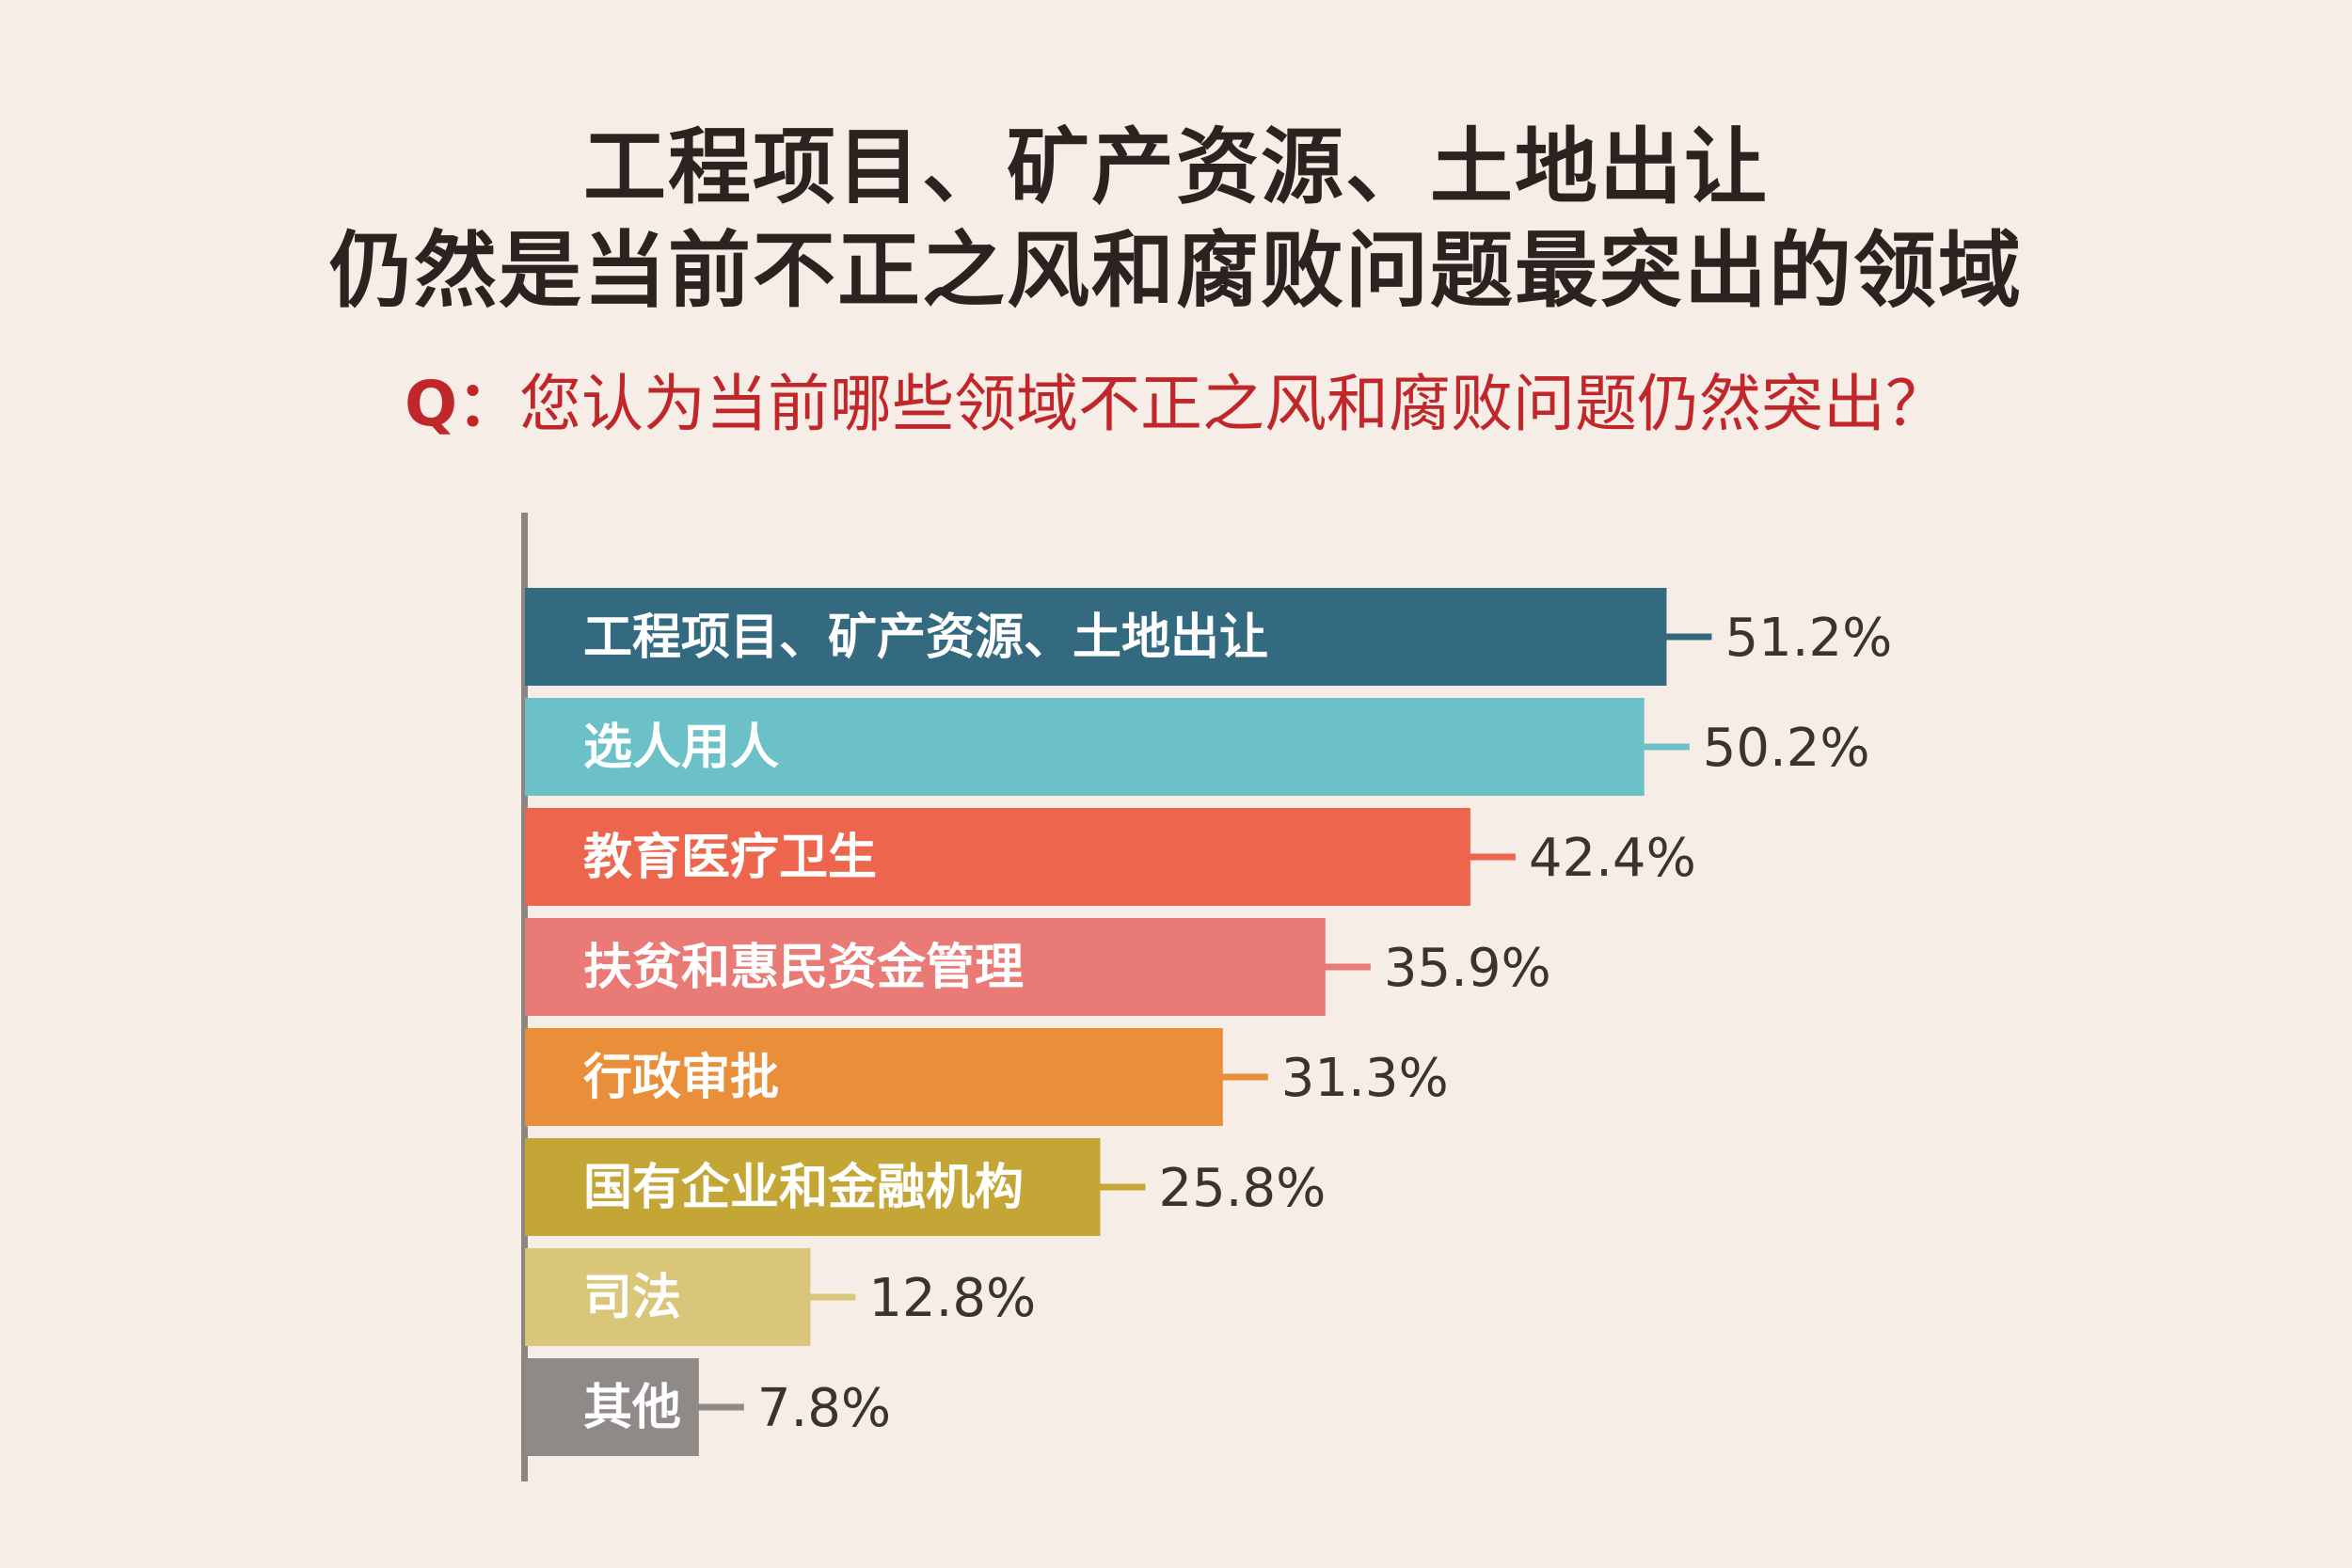 This screenshot has height=1568, width=2352. I want to click on survey-question: Q：您认为当前哪些领域不正之风和腐败问题仍然突出？, so click(1176, 404).